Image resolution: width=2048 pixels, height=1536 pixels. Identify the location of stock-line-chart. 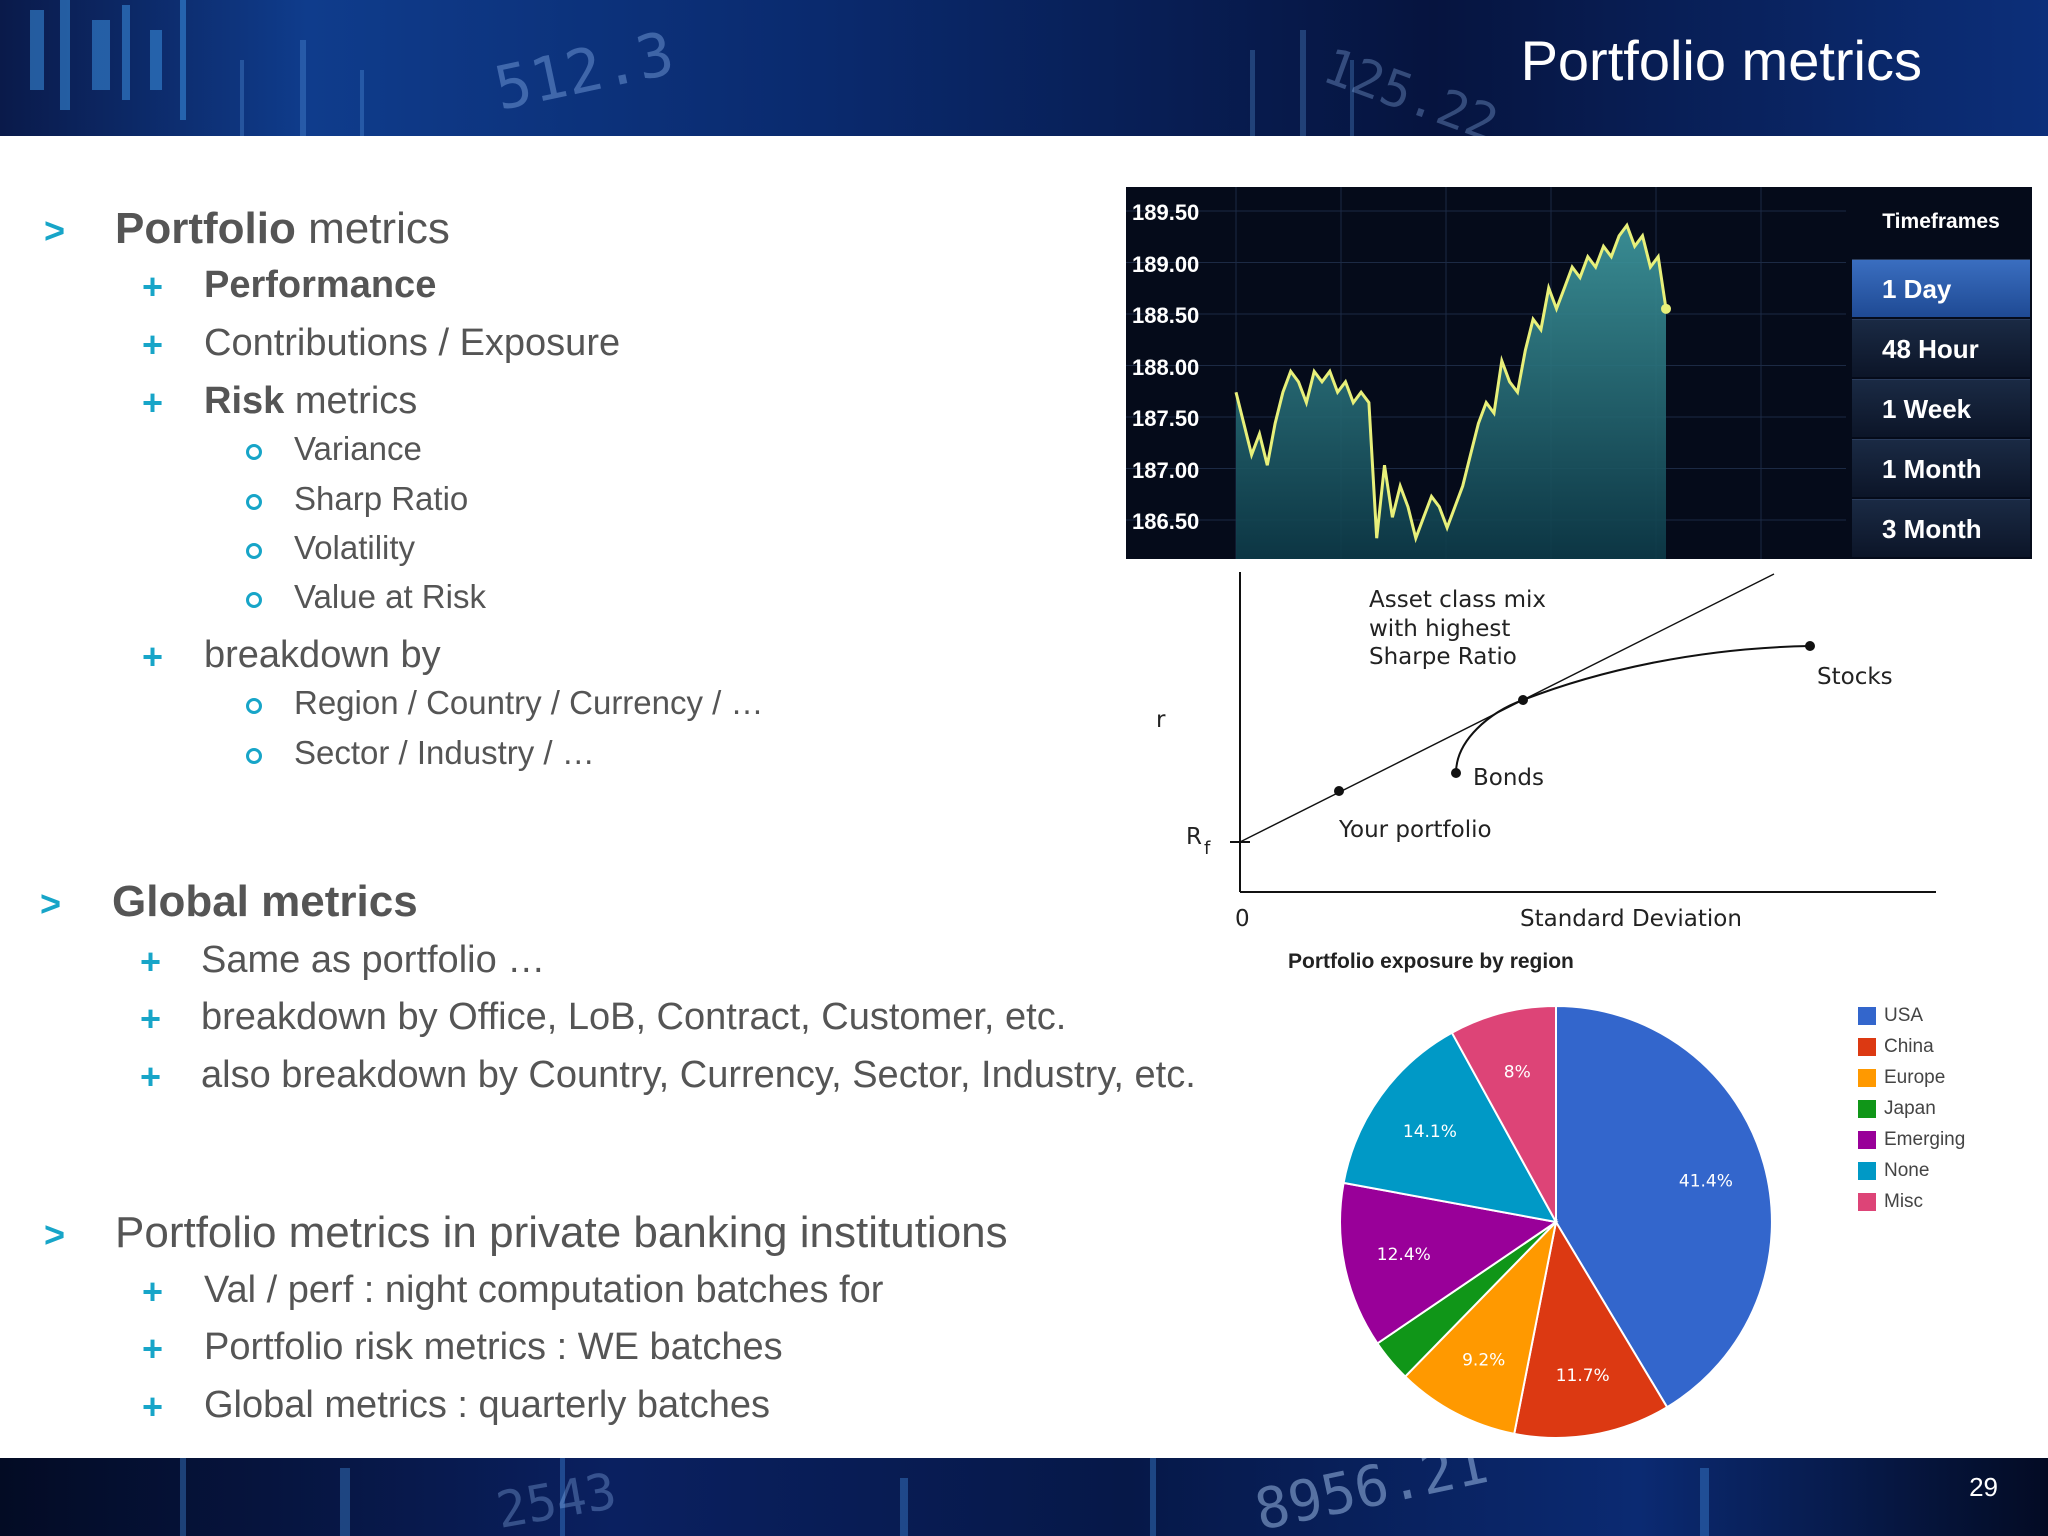
(1486, 379).